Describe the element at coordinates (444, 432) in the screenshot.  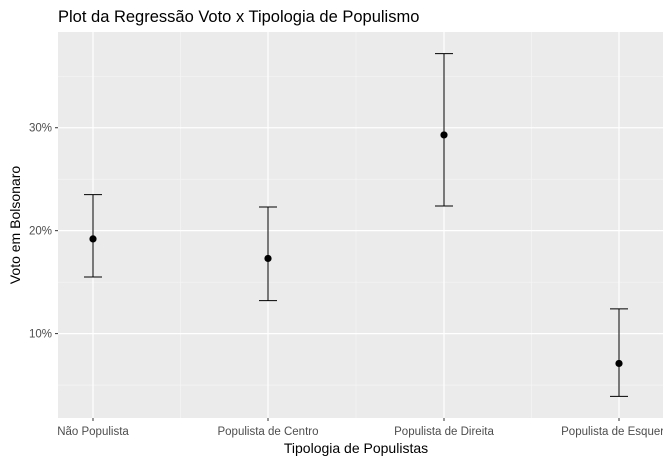
I see `x-tick-label: Populista de Direita` at that location.